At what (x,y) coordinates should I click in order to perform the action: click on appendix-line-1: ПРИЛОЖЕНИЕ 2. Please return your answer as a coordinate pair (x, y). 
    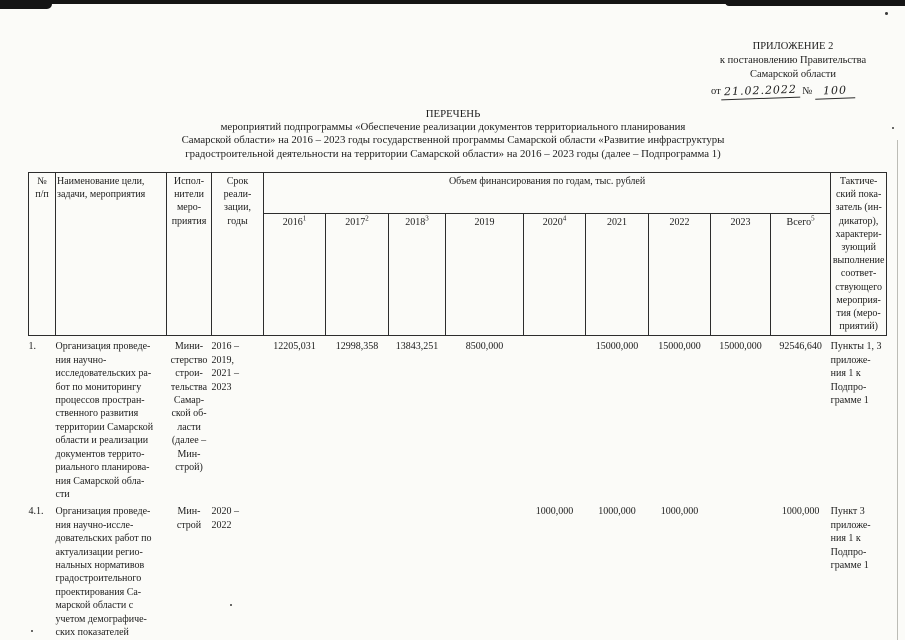
    Looking at the image, I should click on (793, 46).